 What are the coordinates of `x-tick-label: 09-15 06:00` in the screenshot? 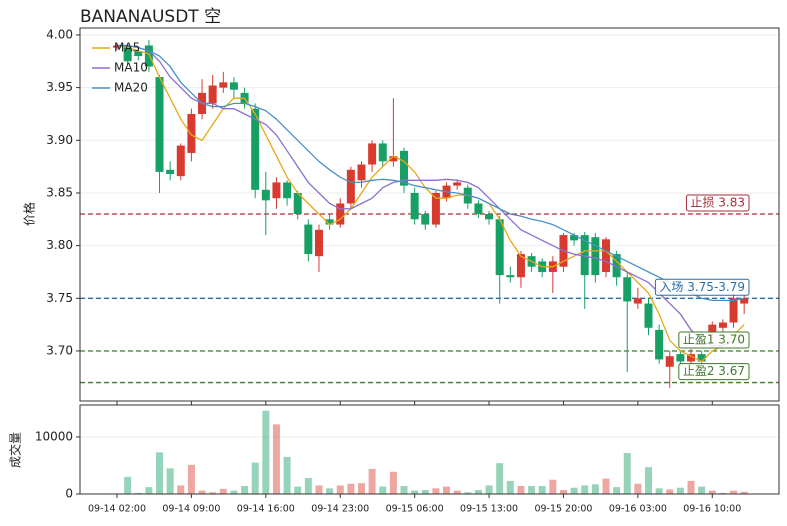 It's located at (415, 509).